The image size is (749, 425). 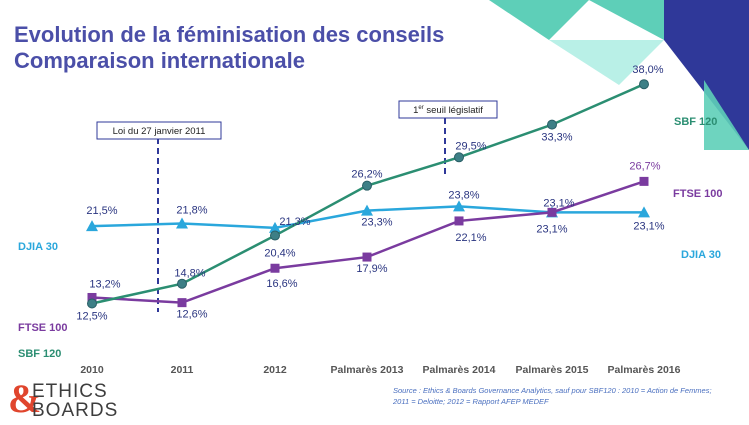 What do you see at coordinates (551, 229) in the screenshot?
I see `djia-data-label-5: 23,1%` at bounding box center [551, 229].